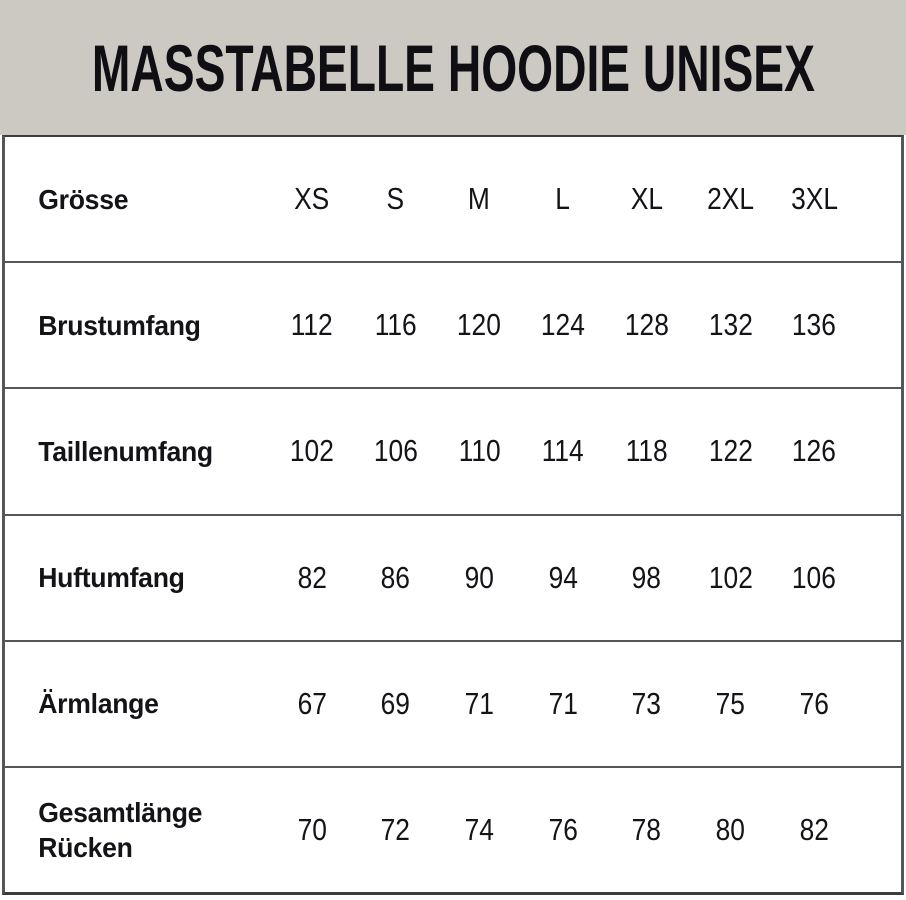 This screenshot has width=906, height=900. Describe the element at coordinates (730, 451) in the screenshot. I see `value-cell: 122` at that location.